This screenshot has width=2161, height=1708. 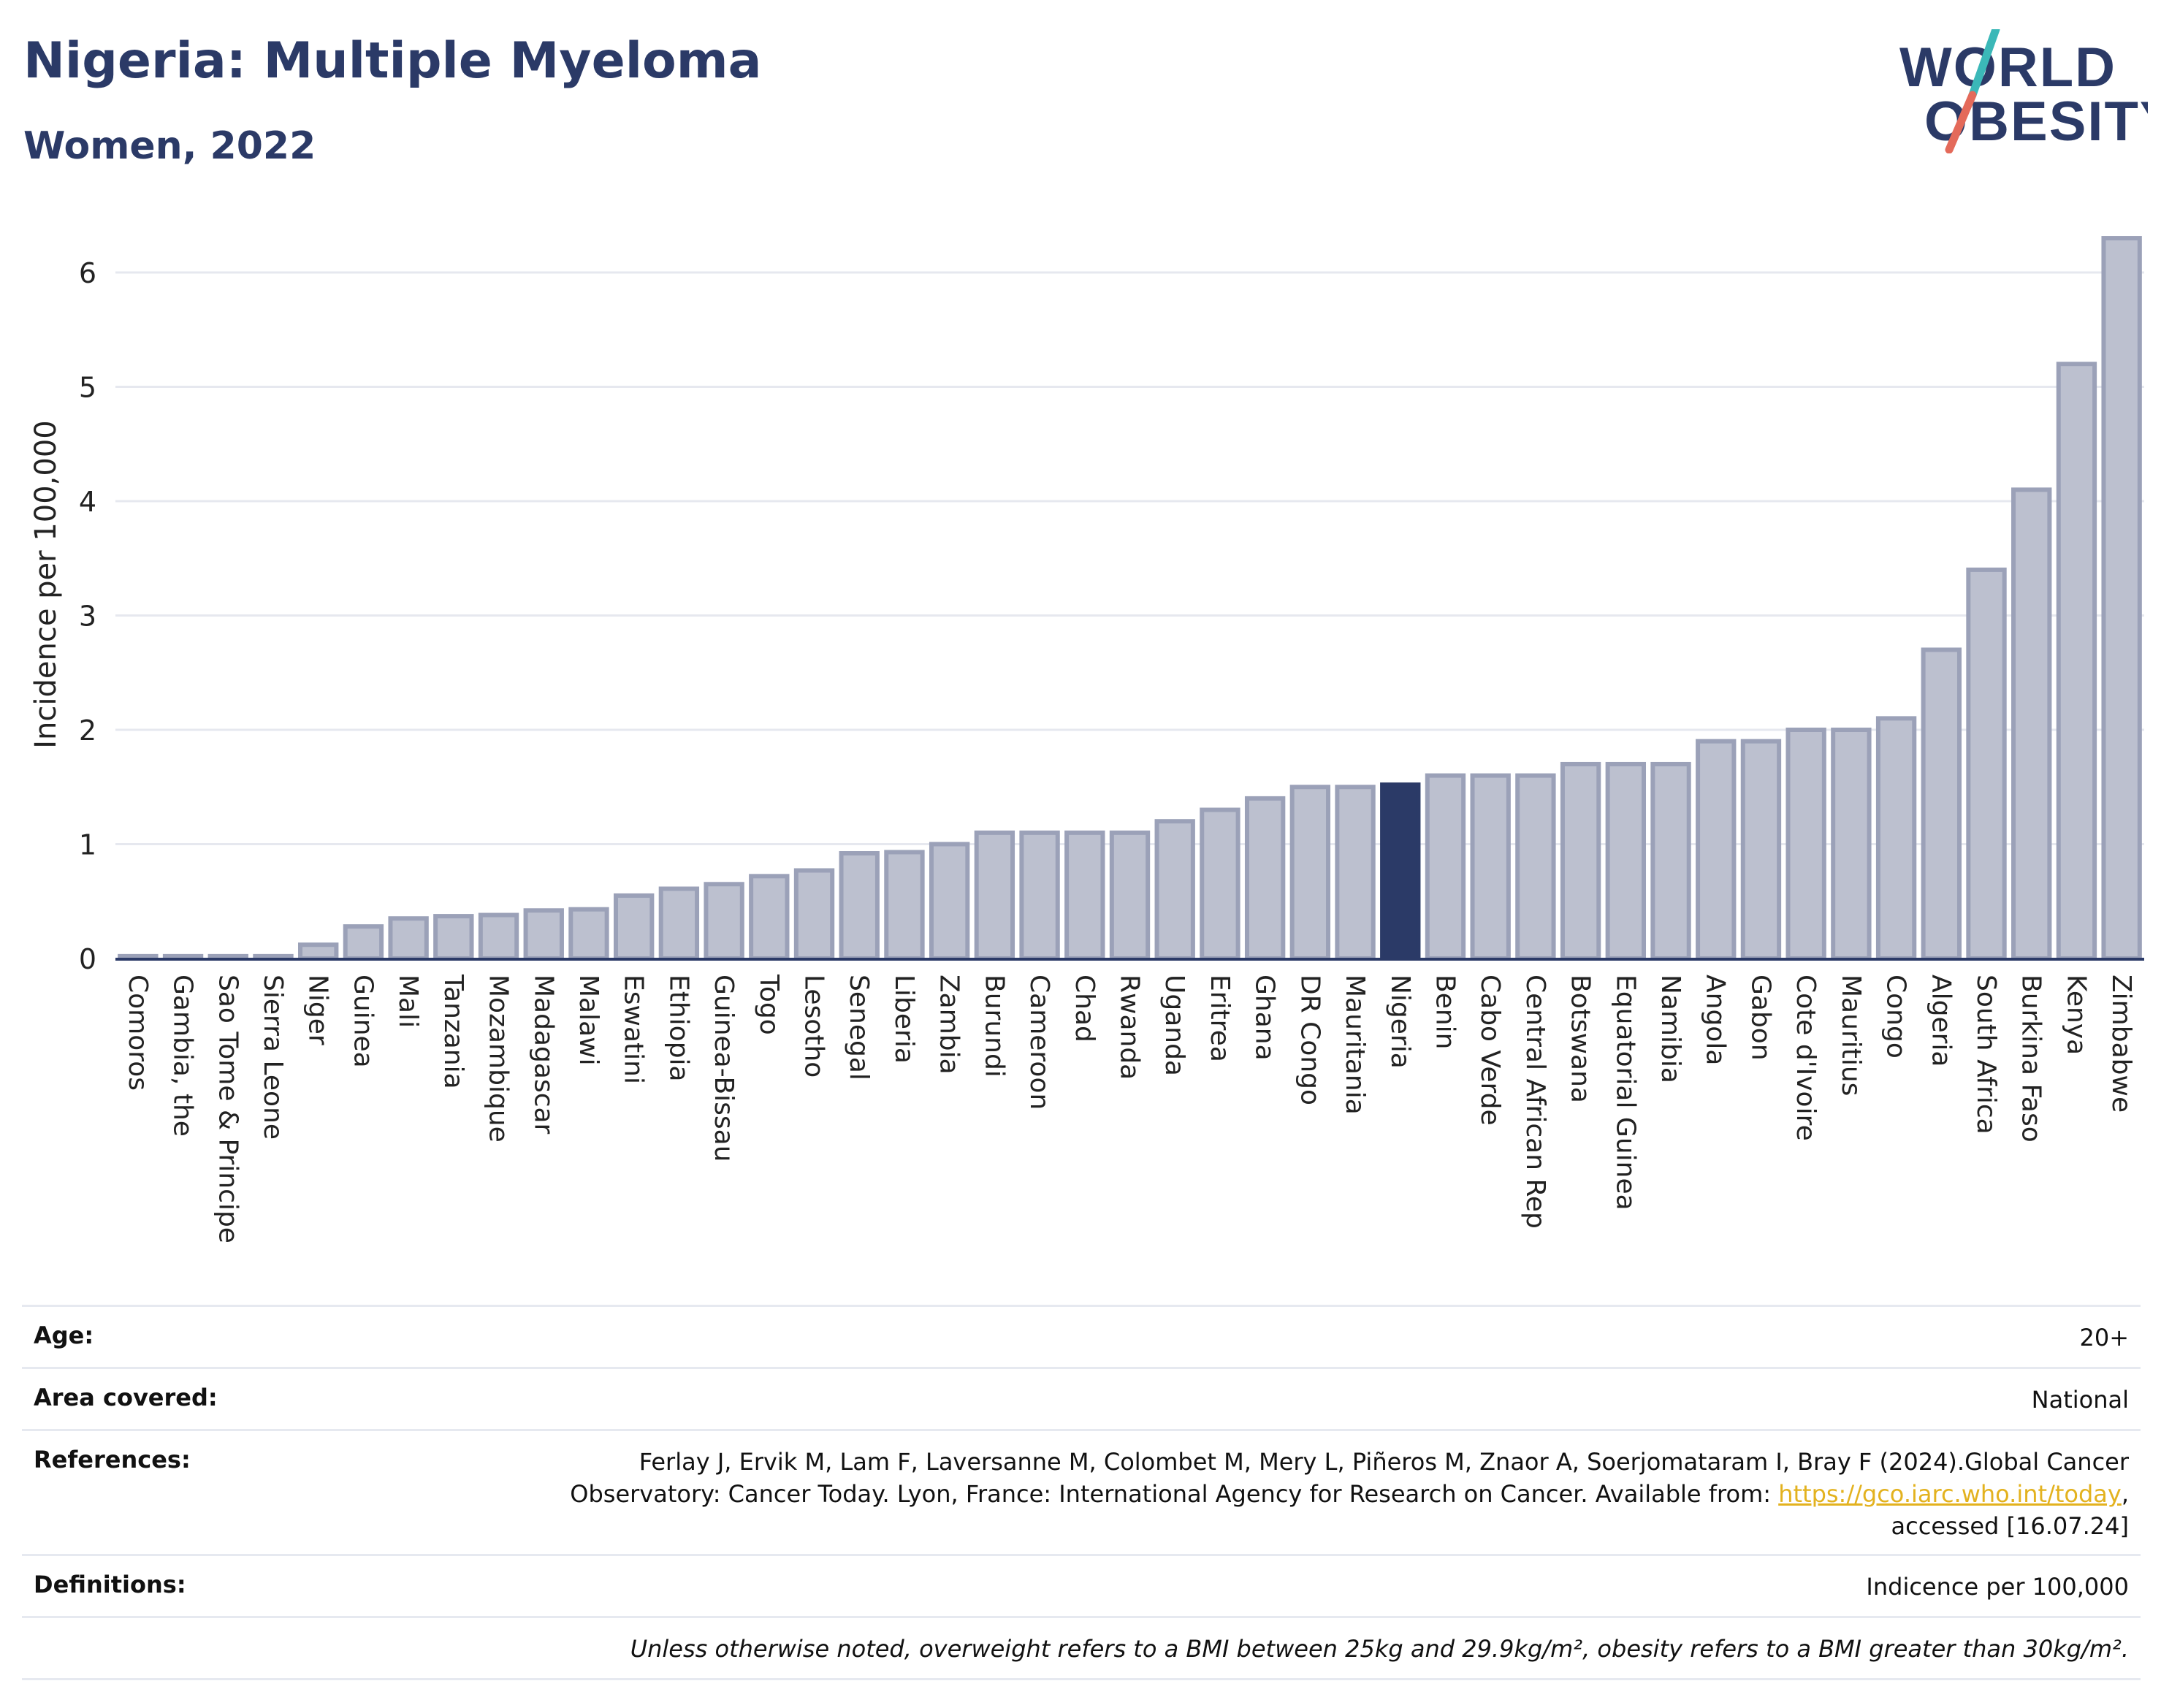 I want to click on x-tick-label: Sierra Leone, so click(x=273, y=1057).